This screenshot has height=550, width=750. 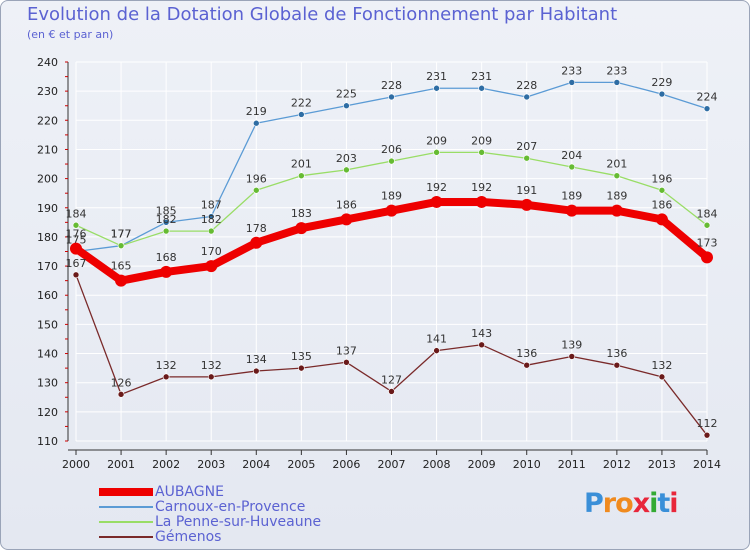 I want to click on data-label-aubagne: 176, so click(x=76, y=234).